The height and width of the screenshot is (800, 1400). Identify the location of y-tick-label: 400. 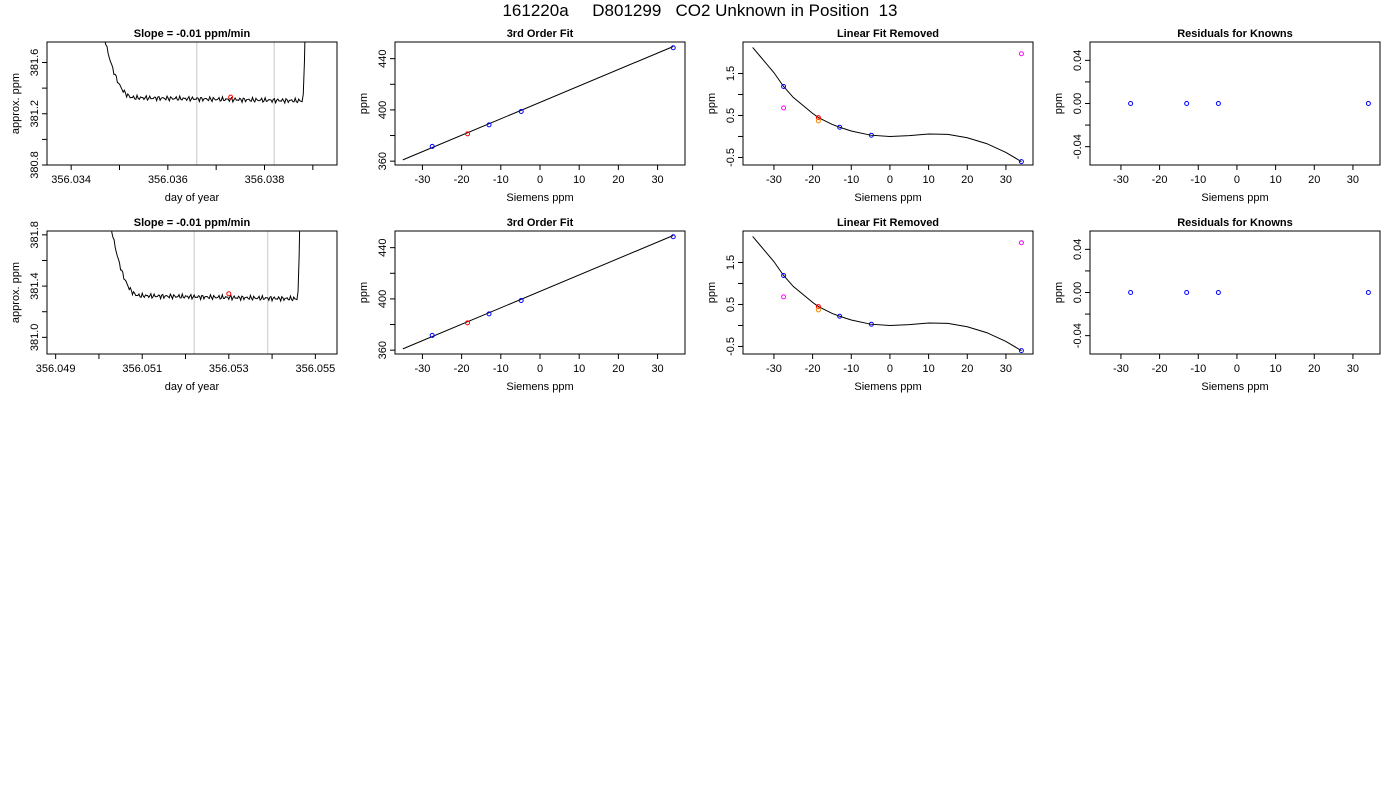
(383, 299).